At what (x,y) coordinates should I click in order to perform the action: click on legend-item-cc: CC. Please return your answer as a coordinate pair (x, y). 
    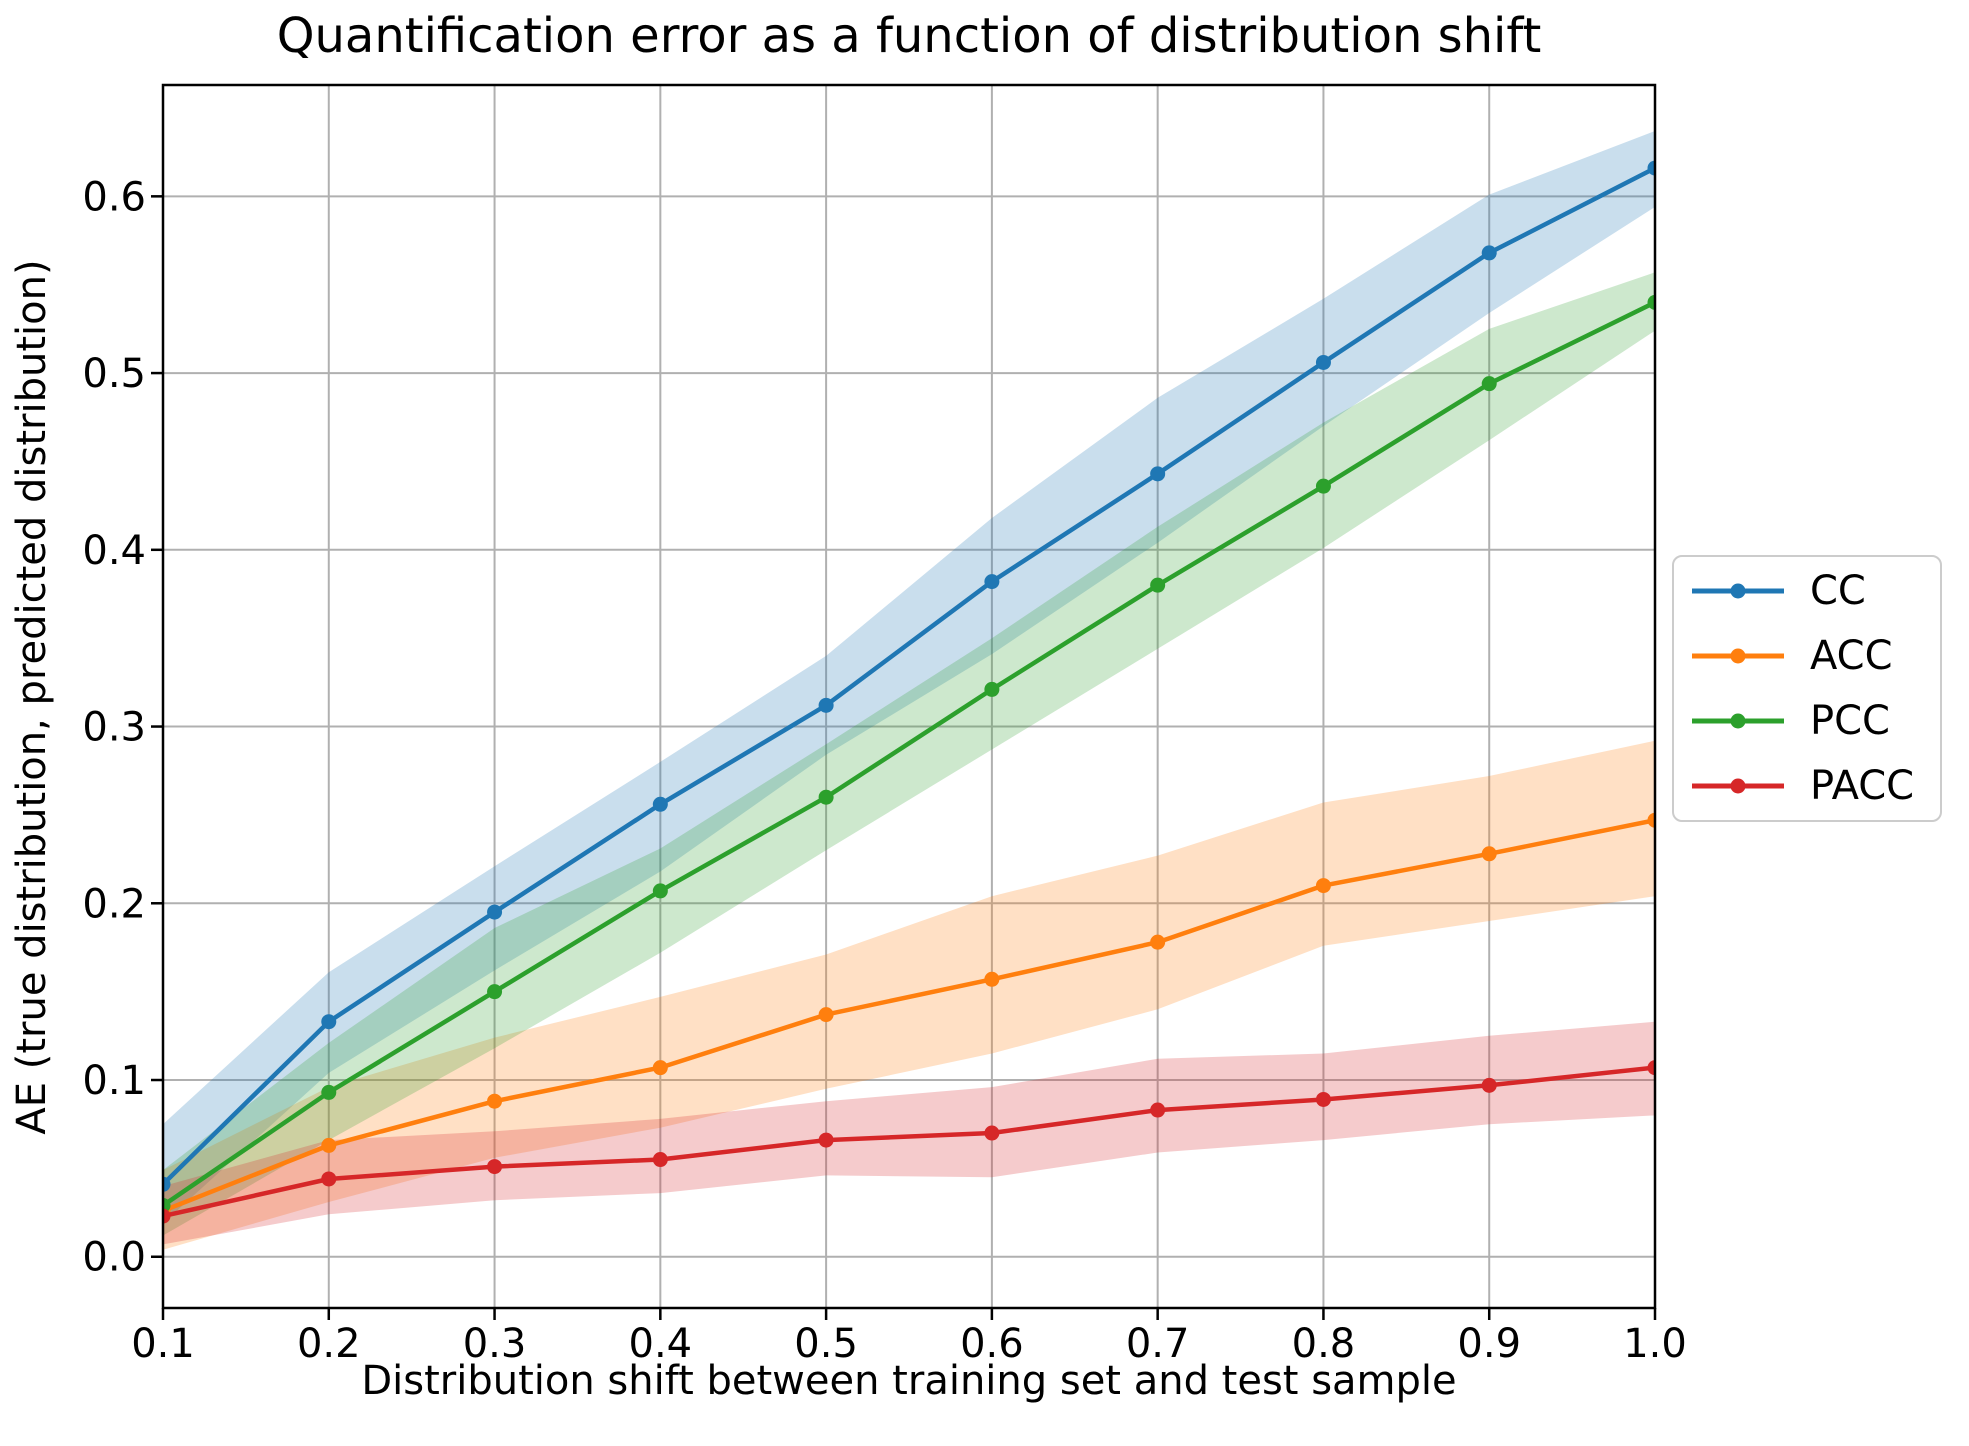
    Looking at the image, I should click on (1802, 591).